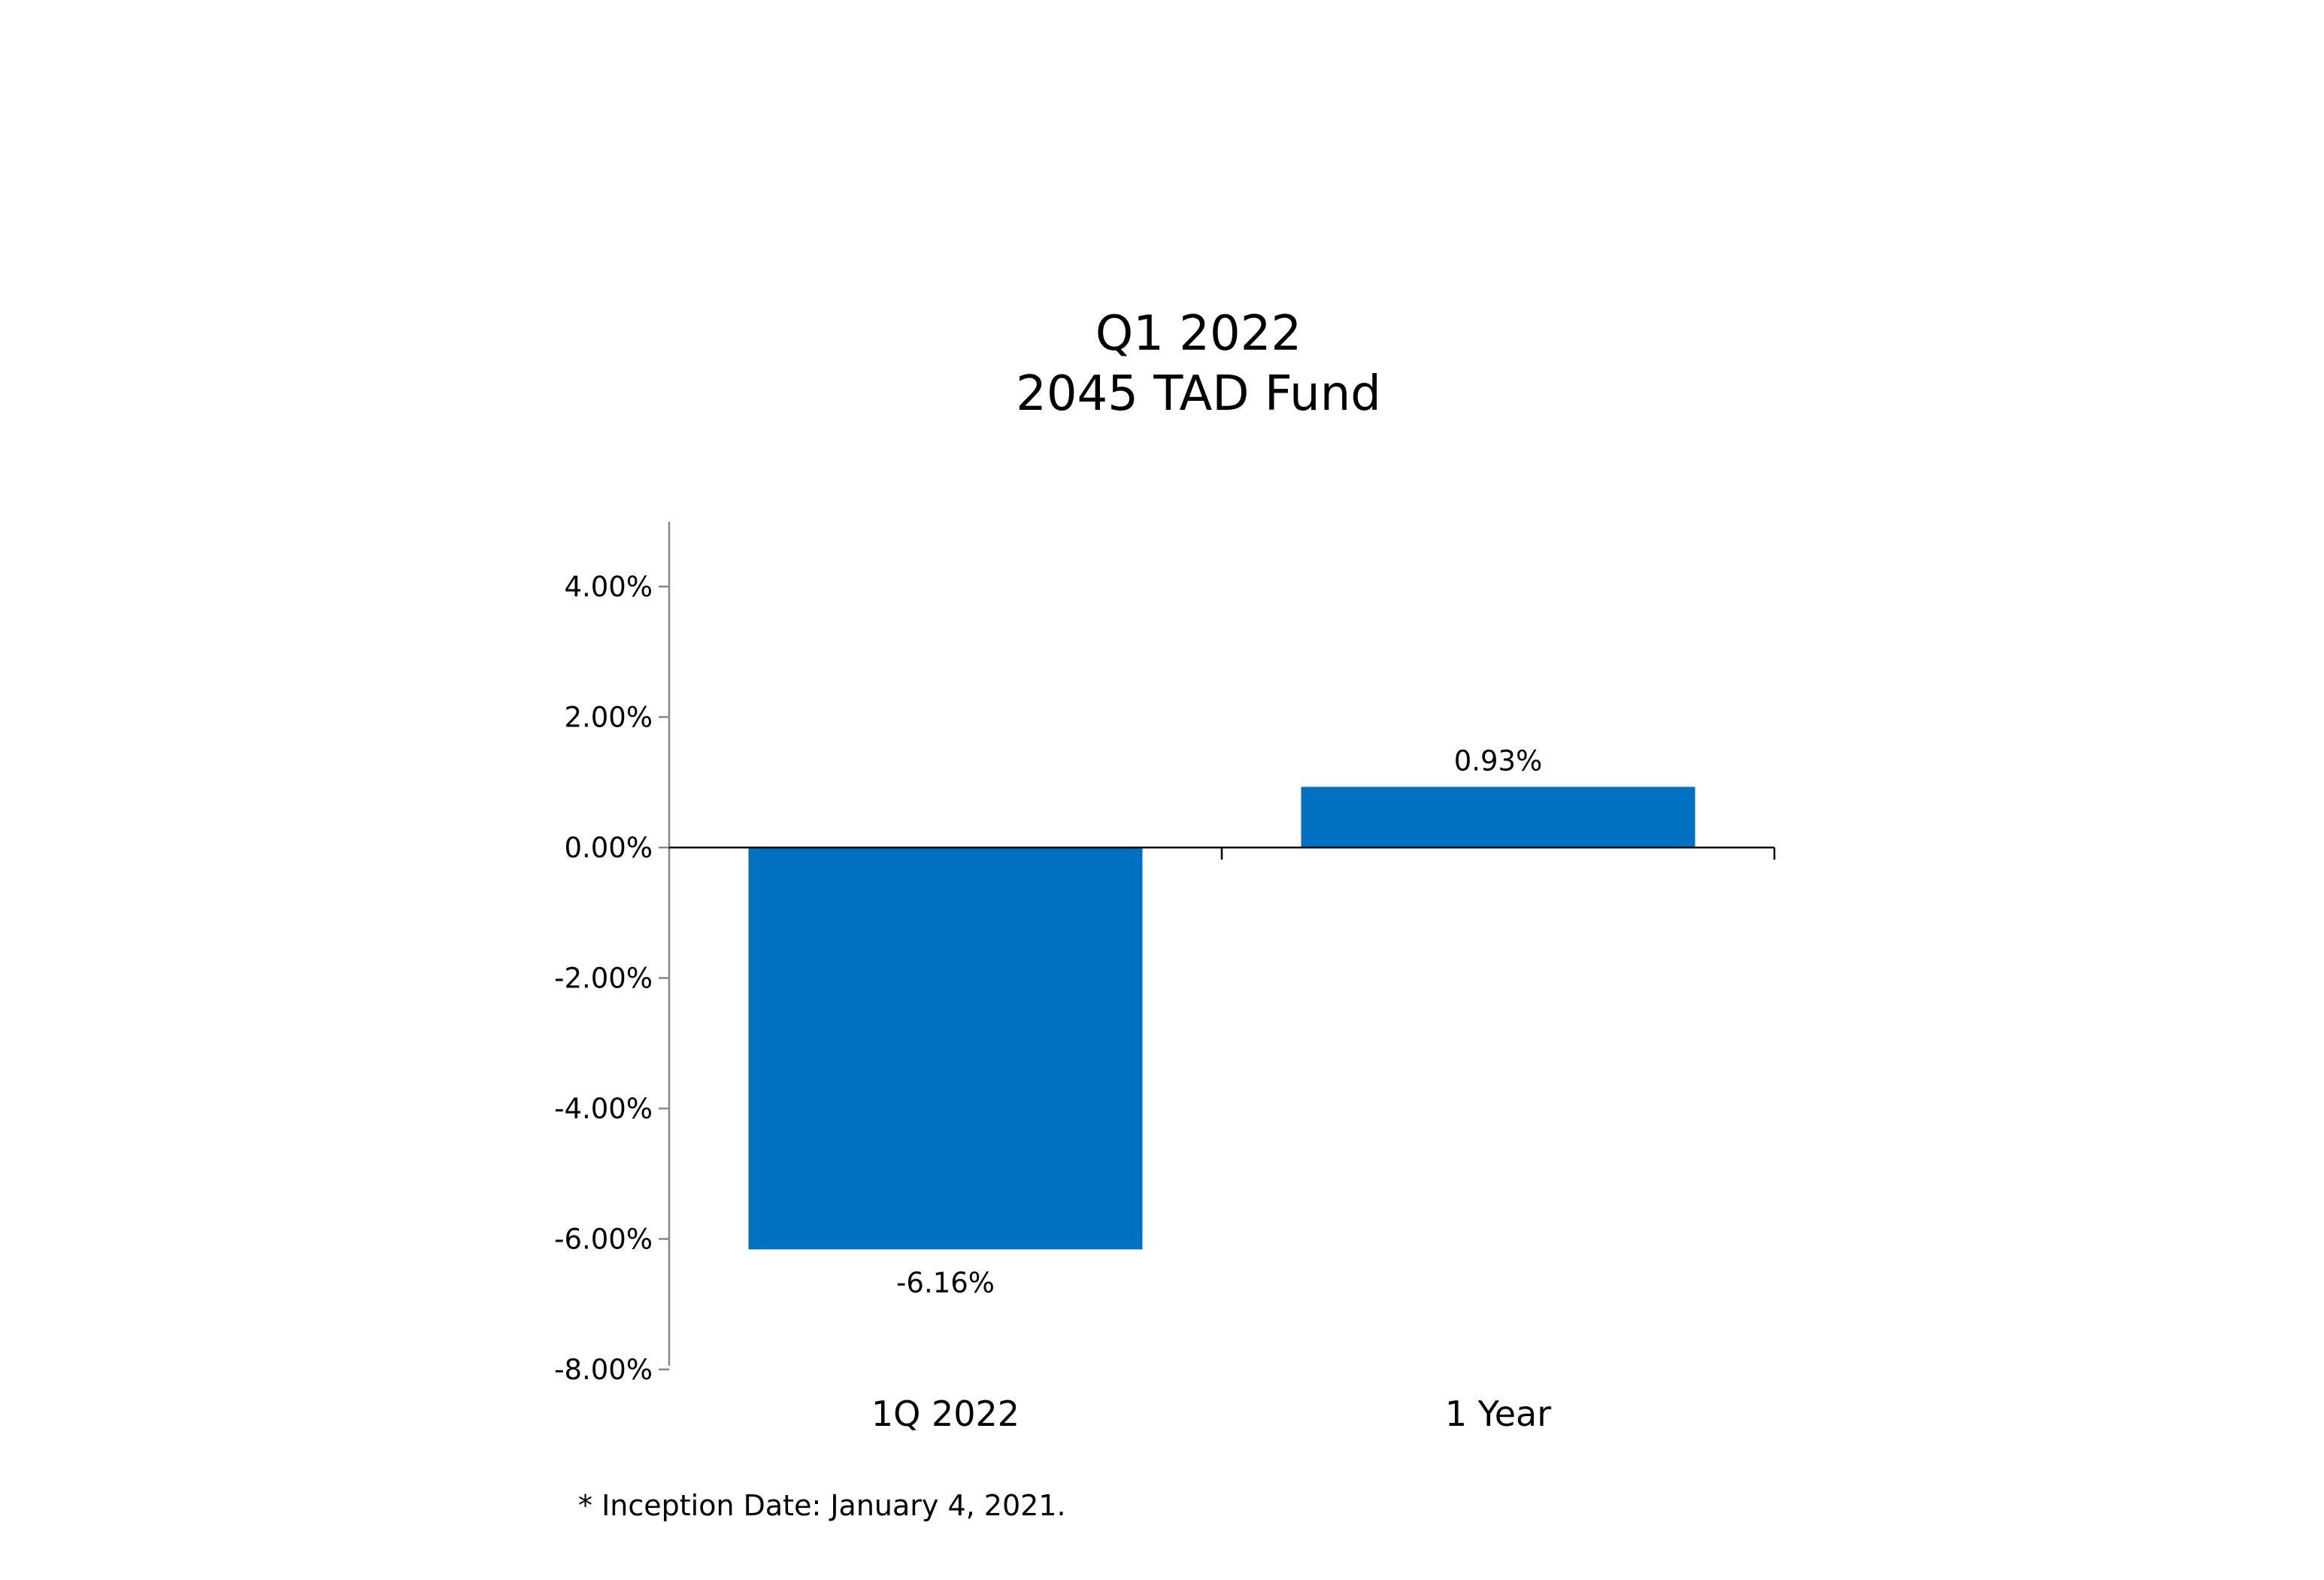 The image size is (2324, 1580). Describe the element at coordinates (608, 848) in the screenshot. I see `y-tick-label: 0.00%` at that location.